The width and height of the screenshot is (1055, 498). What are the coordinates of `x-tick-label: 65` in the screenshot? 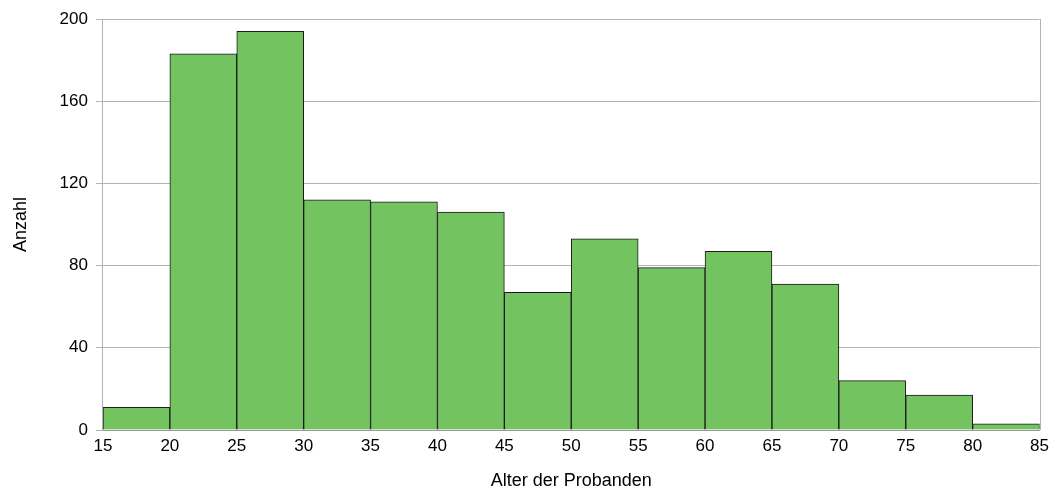 It's located at (772, 445).